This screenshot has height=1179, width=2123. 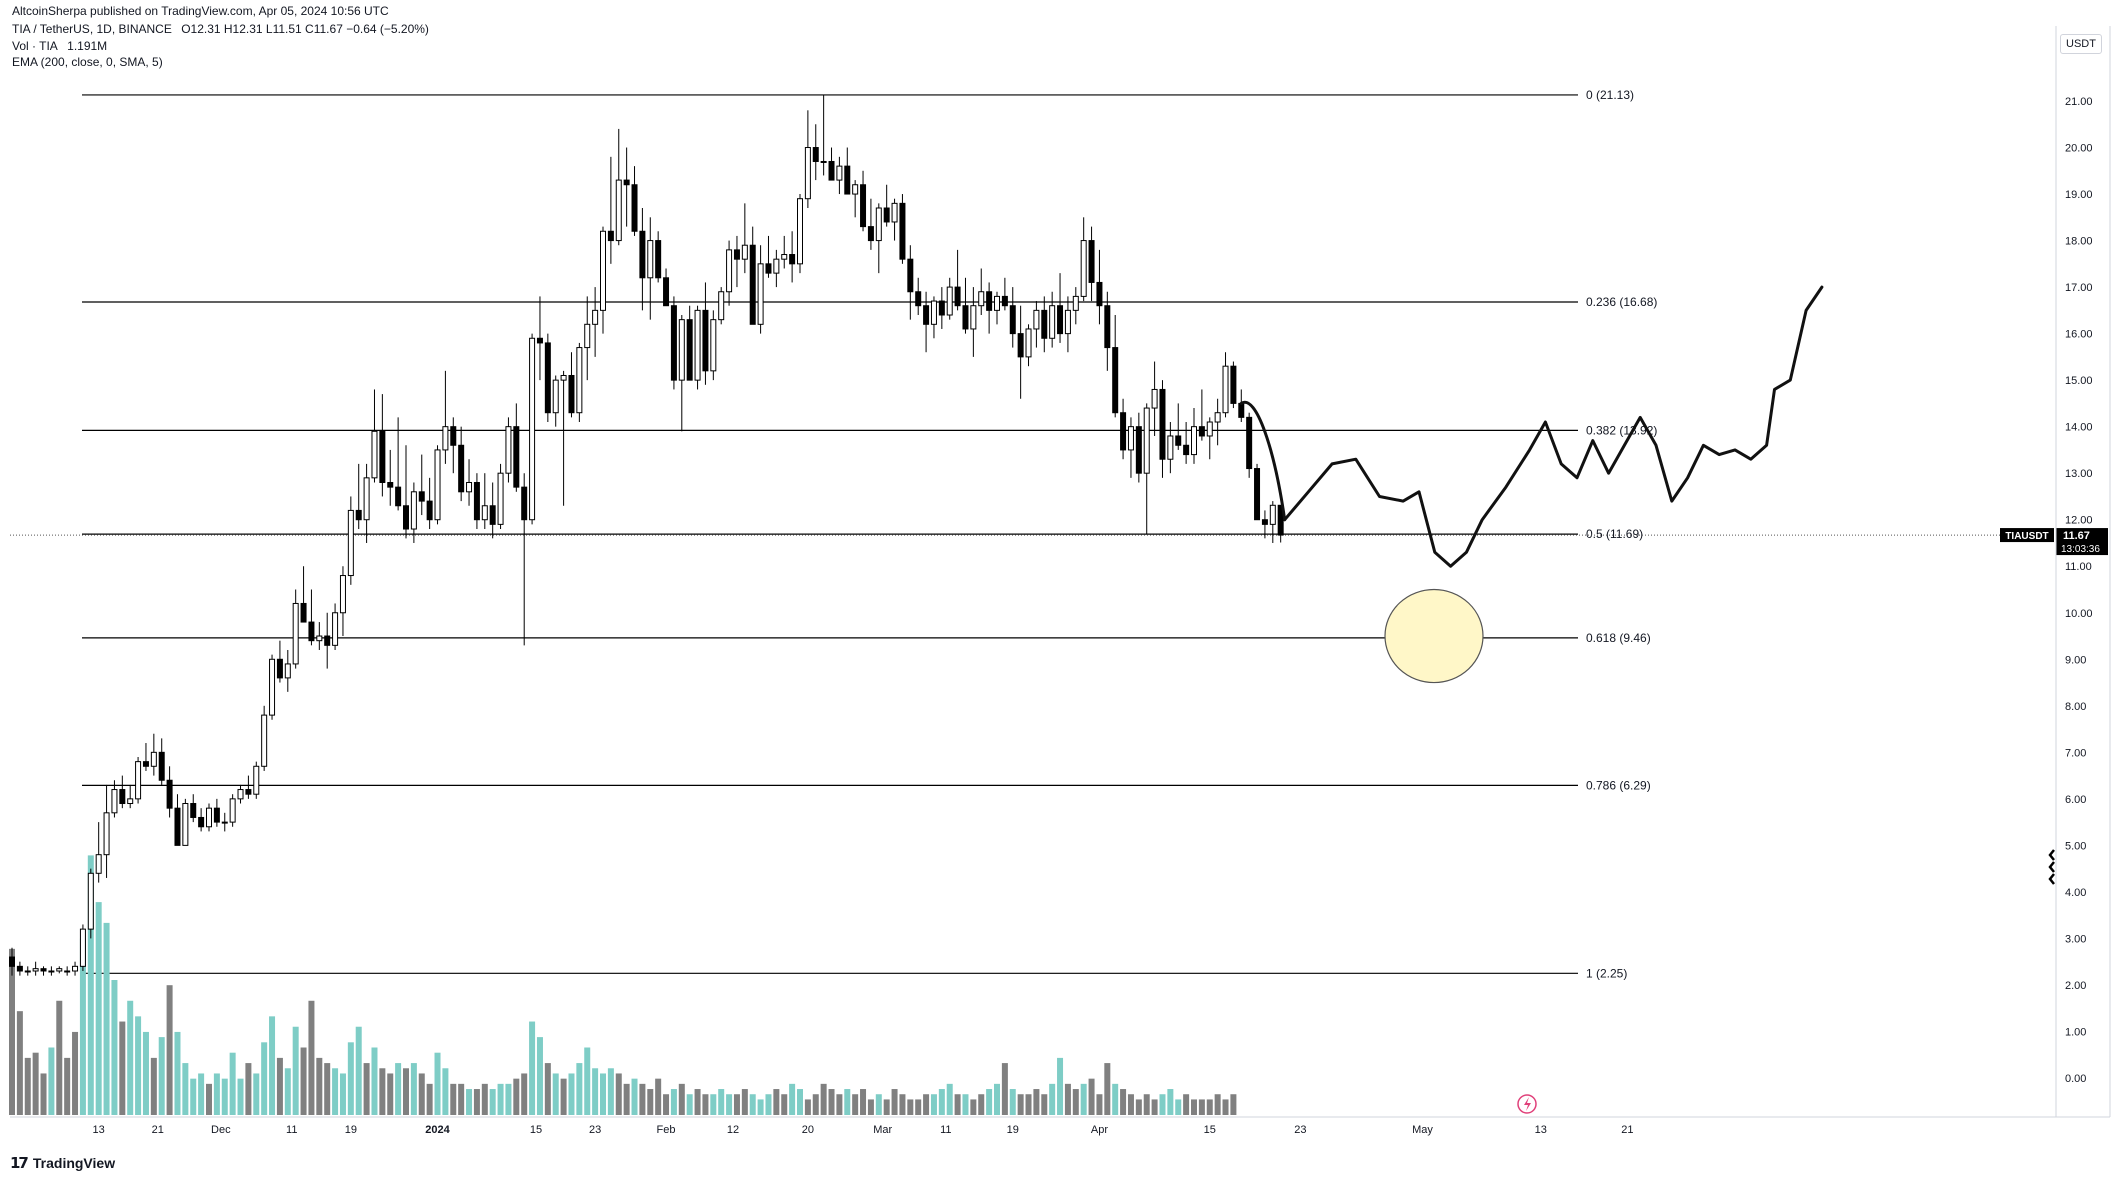 I want to click on scroll-arrows-icon, so click(x=2051, y=867).